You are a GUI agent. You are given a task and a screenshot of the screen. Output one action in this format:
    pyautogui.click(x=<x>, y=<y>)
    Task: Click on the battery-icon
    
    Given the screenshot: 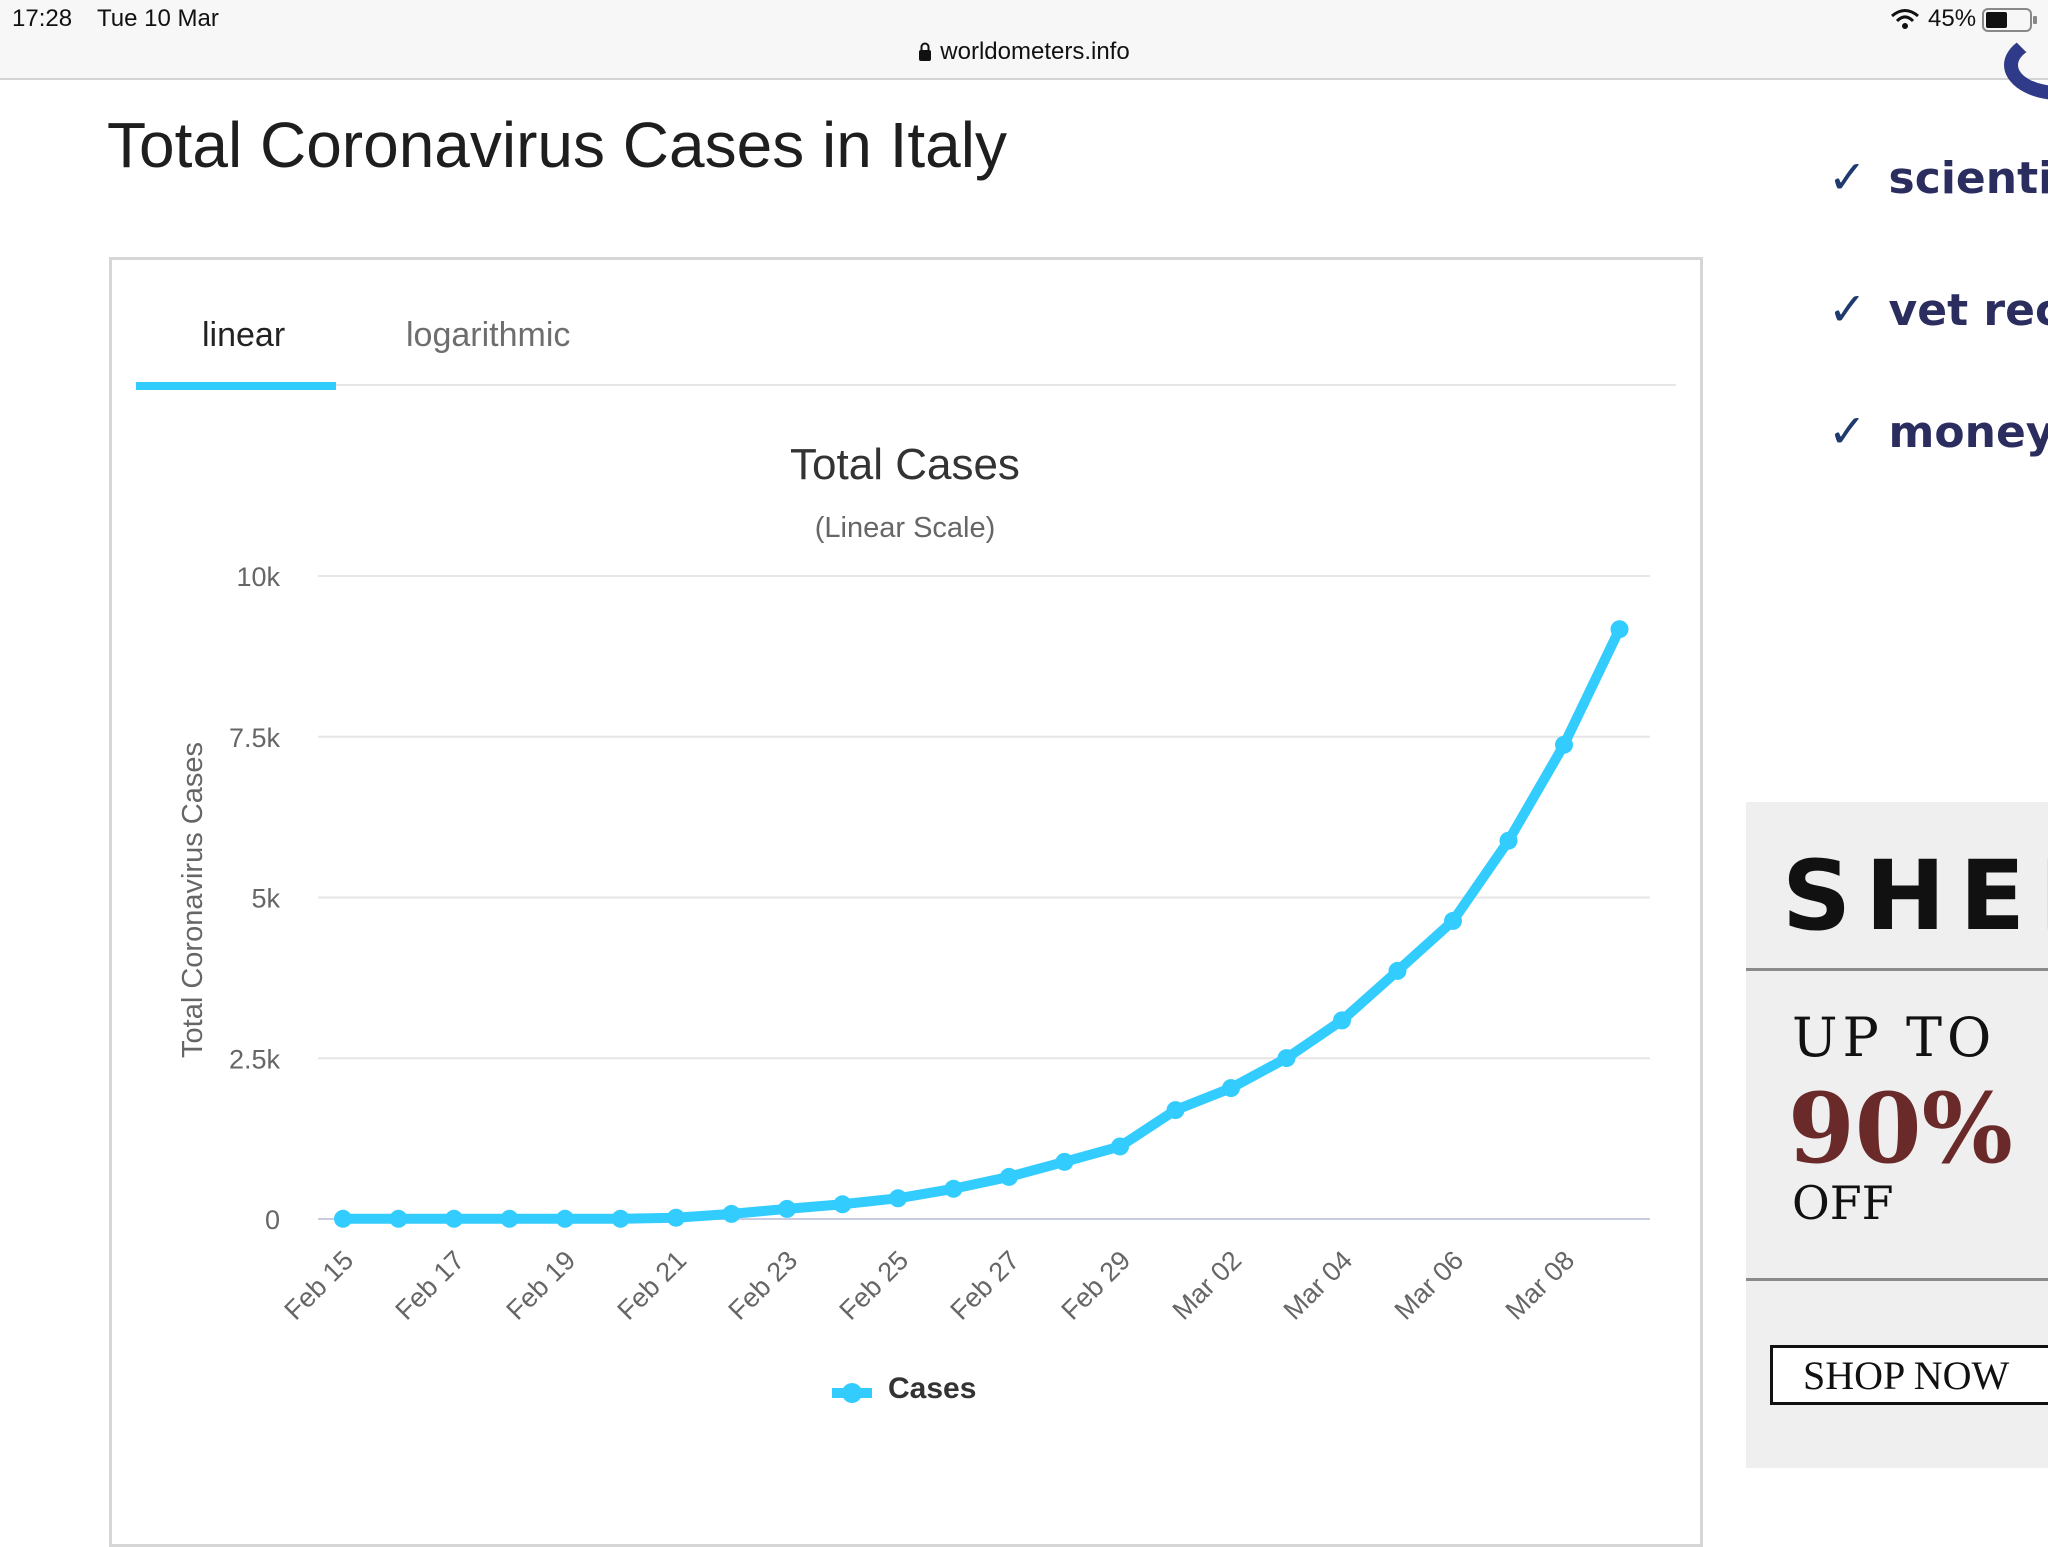 What is the action you would take?
    pyautogui.click(x=2009, y=20)
    